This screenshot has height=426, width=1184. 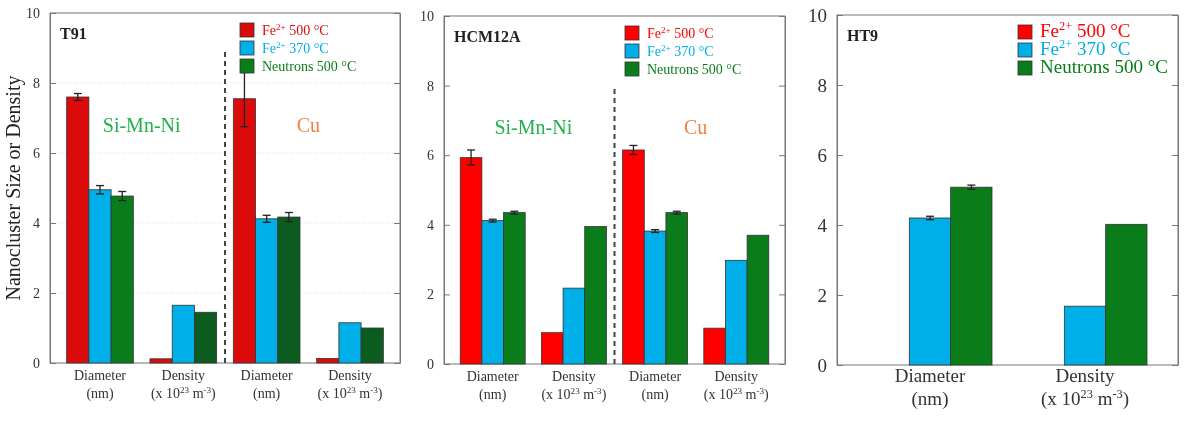 What do you see at coordinates (863, 35) in the screenshot?
I see `text: HT9` at bounding box center [863, 35].